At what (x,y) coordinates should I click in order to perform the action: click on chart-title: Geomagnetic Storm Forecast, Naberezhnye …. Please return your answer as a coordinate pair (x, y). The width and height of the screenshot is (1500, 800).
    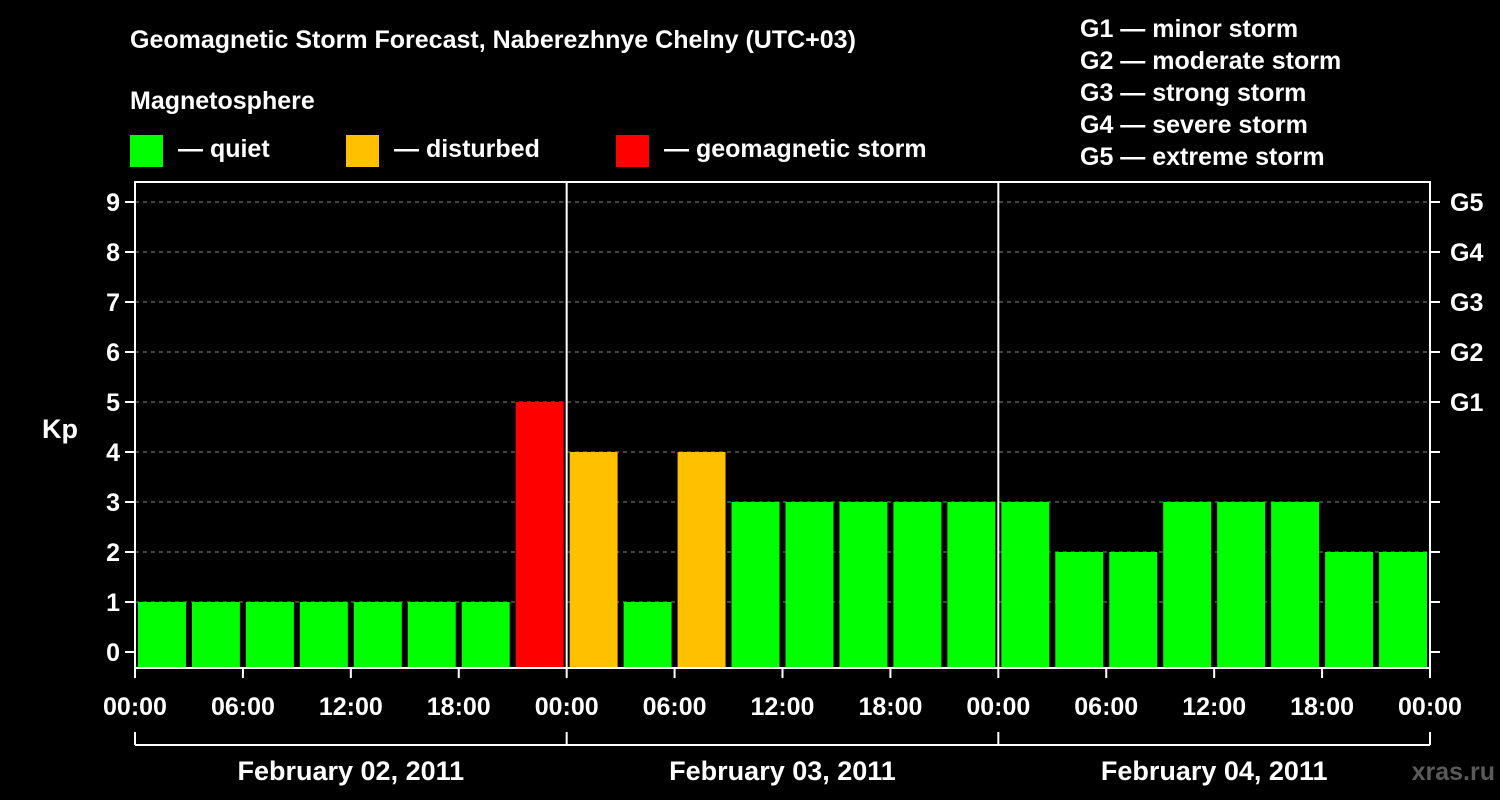
    Looking at the image, I should click on (493, 40).